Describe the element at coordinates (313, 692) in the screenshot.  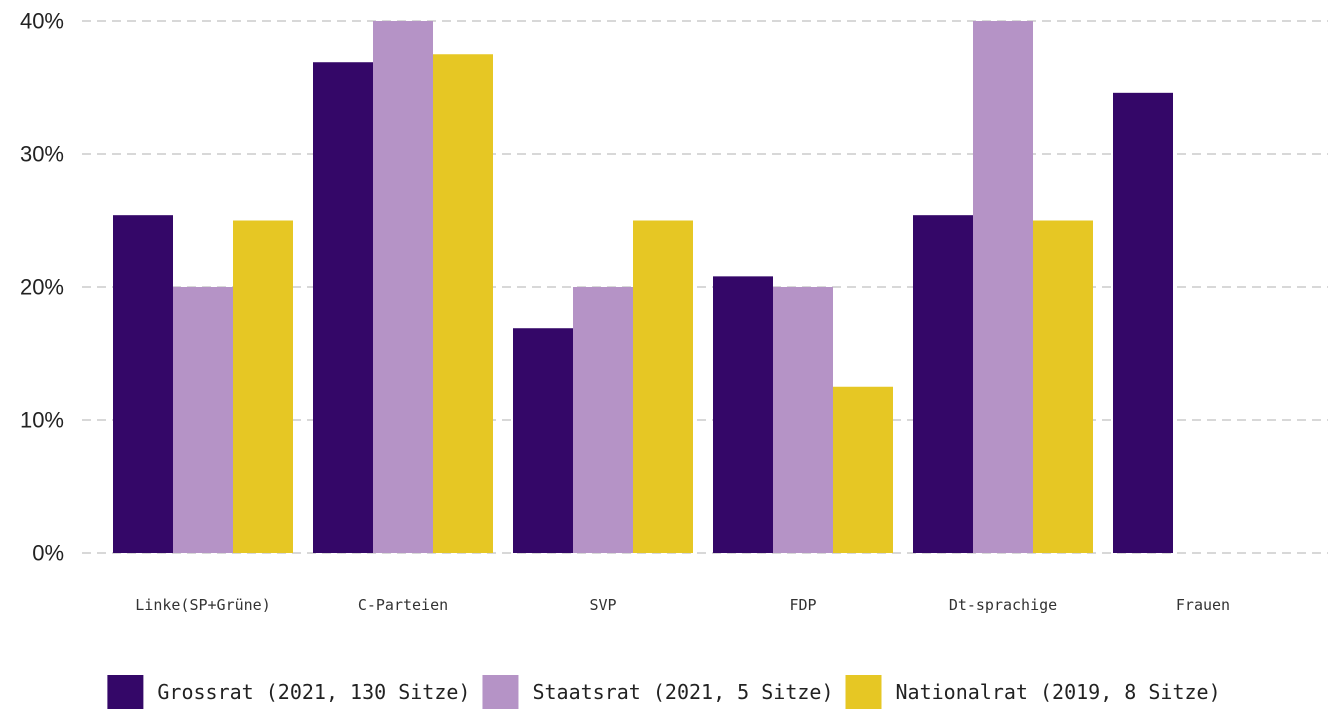
I see `legend-label: Grossrat (2021, 130 Sitze)` at that location.